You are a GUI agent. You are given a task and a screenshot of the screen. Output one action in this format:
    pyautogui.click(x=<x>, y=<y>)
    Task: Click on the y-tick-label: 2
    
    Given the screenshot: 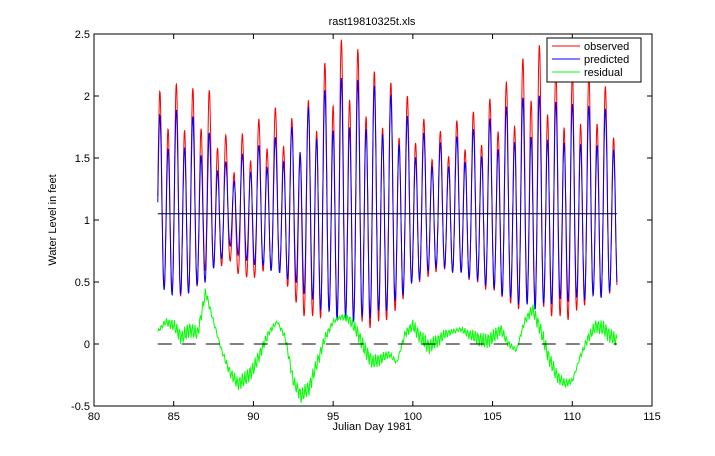 What is the action you would take?
    pyautogui.click(x=87, y=97)
    